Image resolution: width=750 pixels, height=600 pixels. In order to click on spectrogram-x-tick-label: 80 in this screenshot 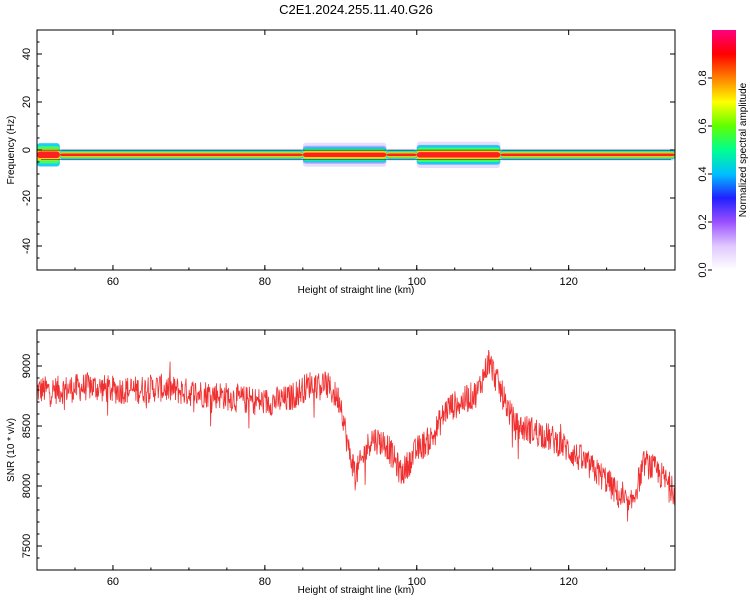, I will do `click(265, 282)`.